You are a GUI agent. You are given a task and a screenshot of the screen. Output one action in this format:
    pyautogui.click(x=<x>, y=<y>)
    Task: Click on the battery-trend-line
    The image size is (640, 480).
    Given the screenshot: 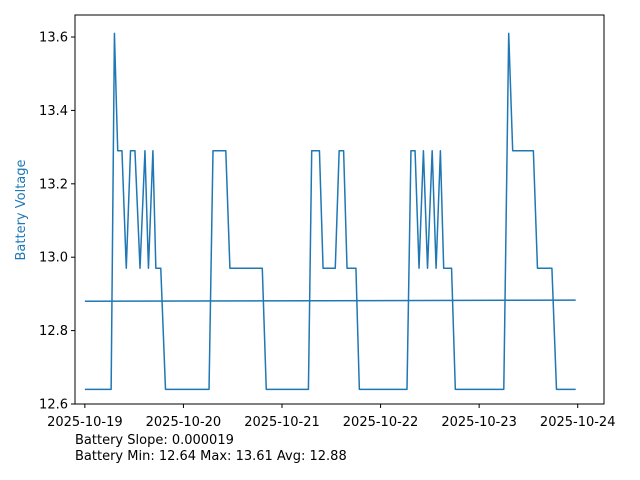 What is the action you would take?
    pyautogui.click(x=330, y=300)
    